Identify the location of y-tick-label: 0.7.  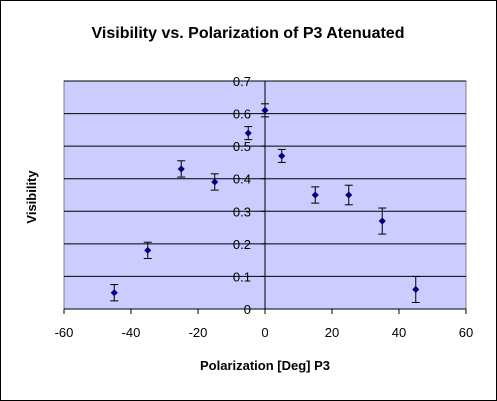
(242, 81).